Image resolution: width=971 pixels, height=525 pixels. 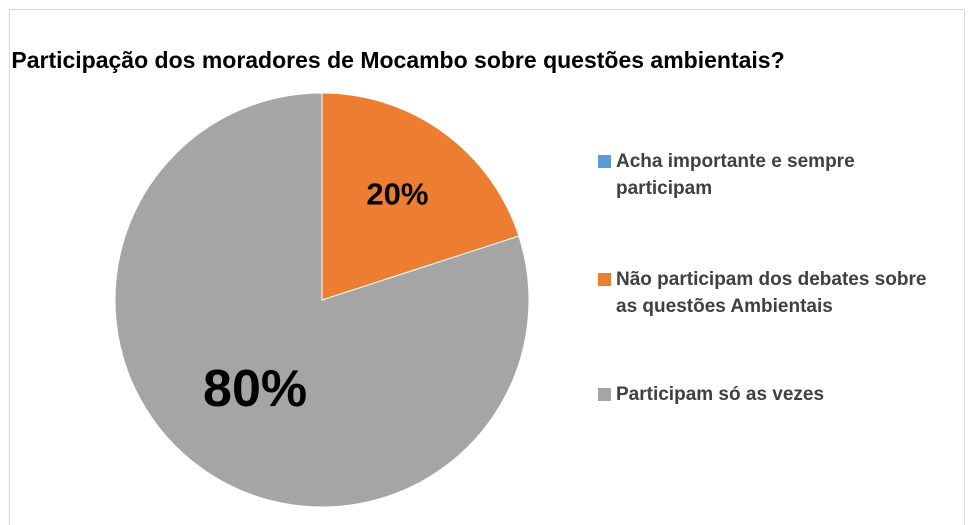 I want to click on pie-slice, so click(x=420, y=196).